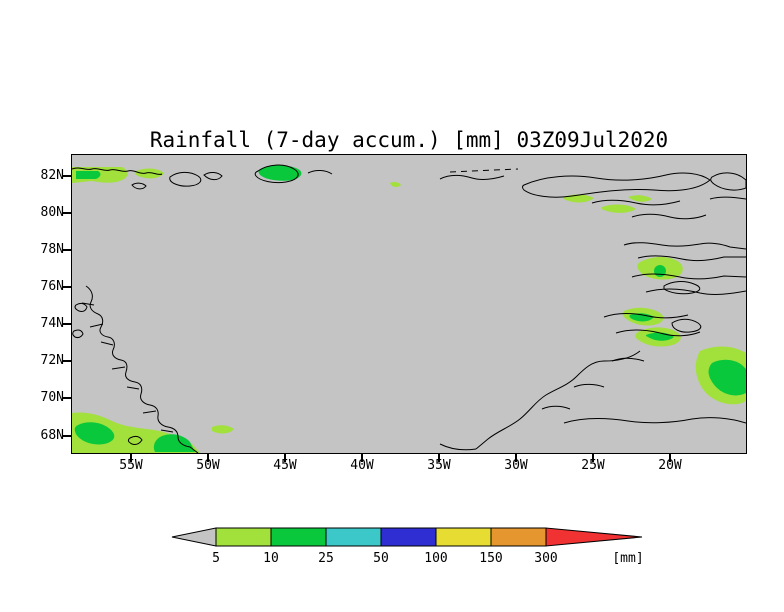 This screenshot has width=784, height=612. I want to click on lon-label-20w: 20W, so click(670, 465).